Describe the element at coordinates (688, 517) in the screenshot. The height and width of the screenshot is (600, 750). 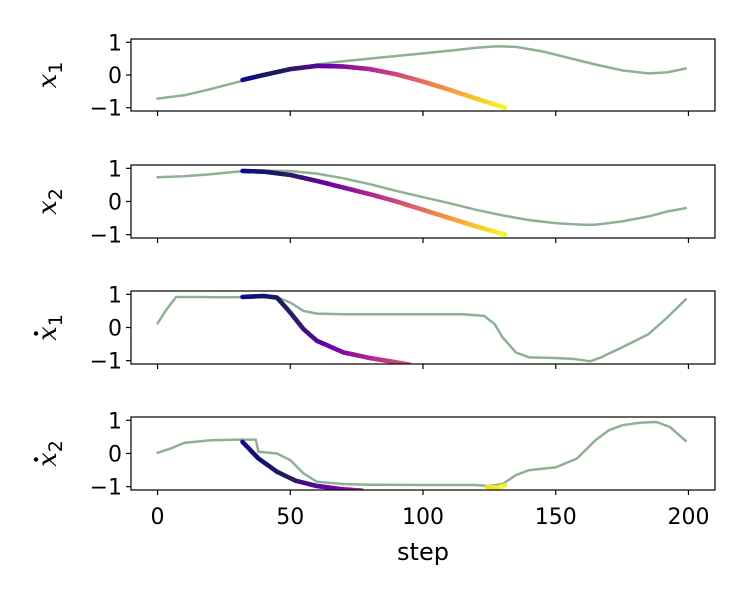
I see `x-tick-label: 200` at that location.